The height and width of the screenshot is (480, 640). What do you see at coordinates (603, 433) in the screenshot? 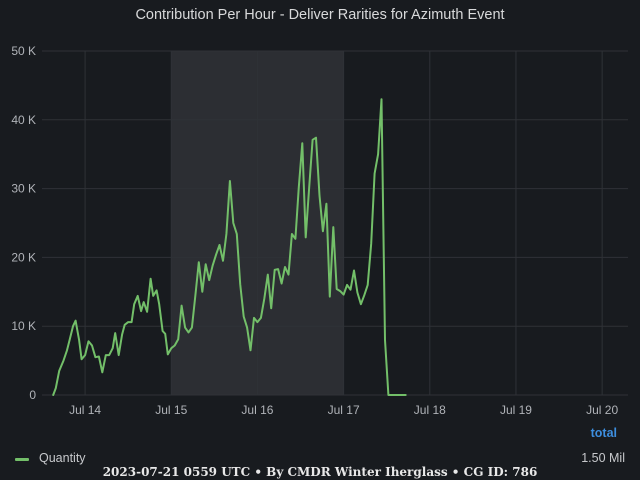
I see `legend-total-header: total` at bounding box center [603, 433].